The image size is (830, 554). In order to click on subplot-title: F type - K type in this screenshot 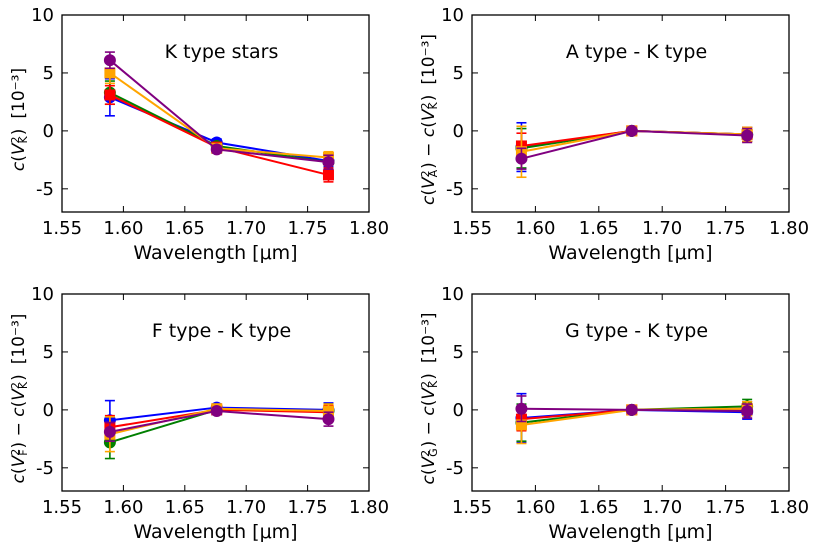, I will do `click(221, 331)`.